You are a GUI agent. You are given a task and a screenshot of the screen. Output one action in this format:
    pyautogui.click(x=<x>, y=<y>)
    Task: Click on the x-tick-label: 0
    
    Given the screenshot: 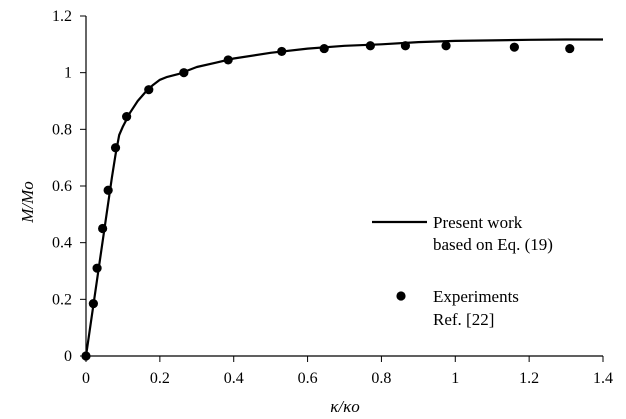 What is the action you would take?
    pyautogui.click(x=86, y=378)
    